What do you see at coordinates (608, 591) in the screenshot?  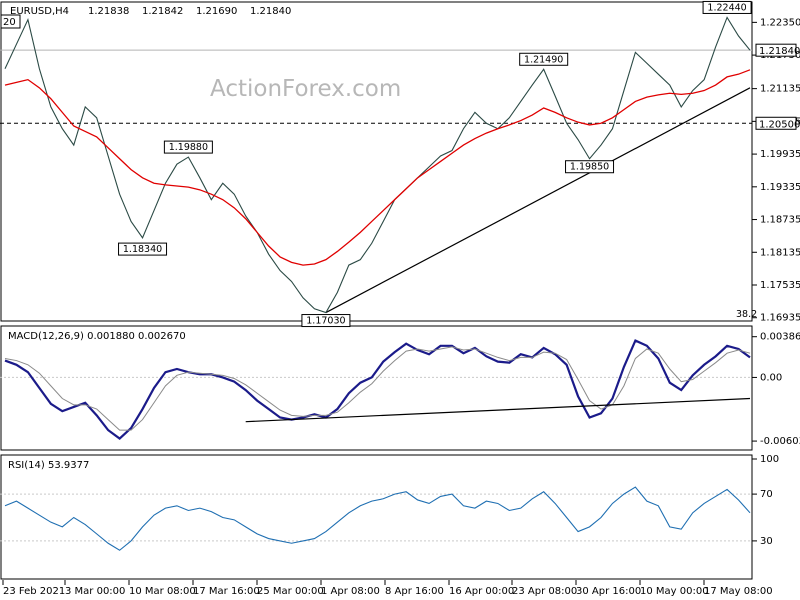 I see `x-tick-9: 30 Apr 16:00` at bounding box center [608, 591].